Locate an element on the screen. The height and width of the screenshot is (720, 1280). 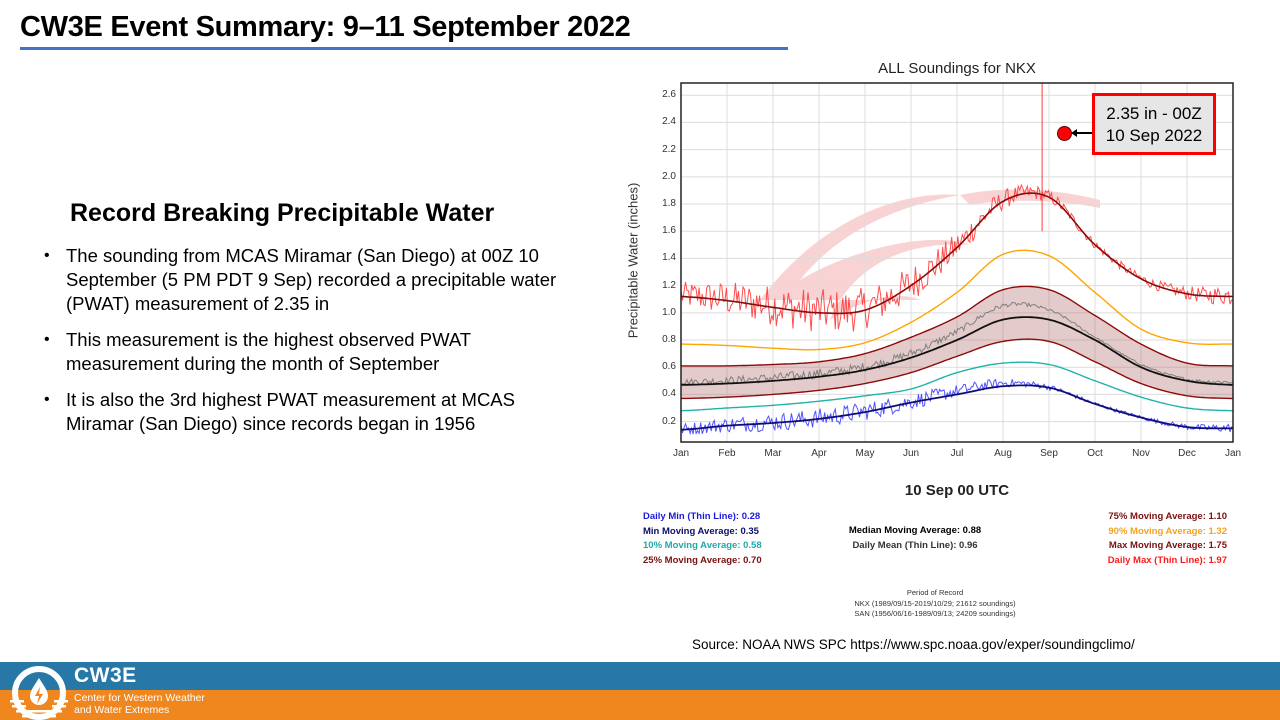
x-tick-label: Jun is located at coordinates (911, 453).